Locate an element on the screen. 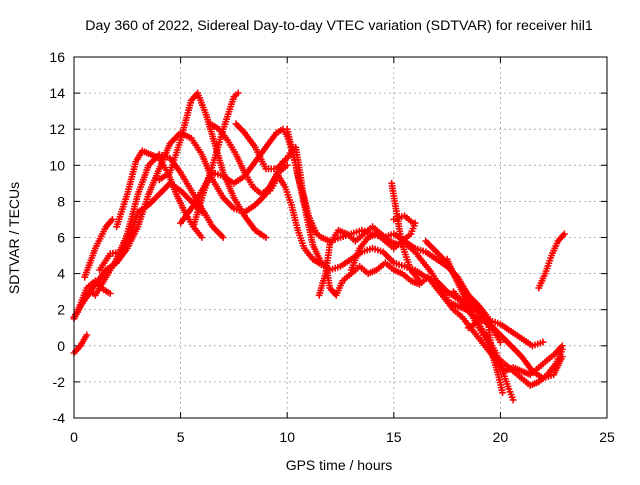 Image resolution: width=640 pixels, height=485 pixels. y-tick-label: 16 is located at coordinates (57, 57).